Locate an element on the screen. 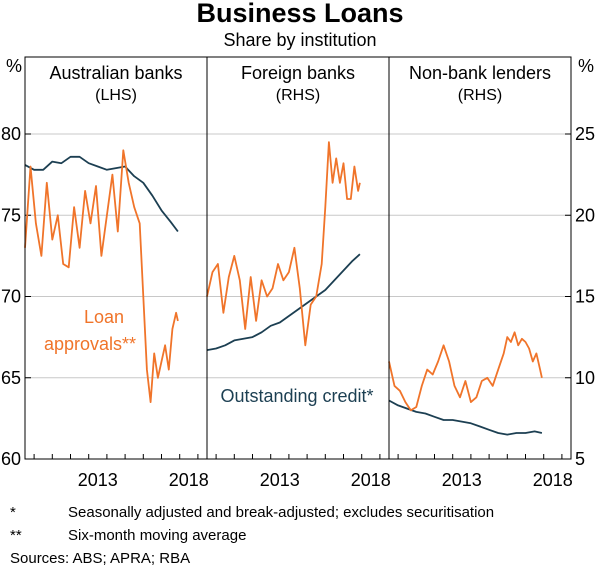  left-axis-tick-label: 70 is located at coordinates (11, 297).